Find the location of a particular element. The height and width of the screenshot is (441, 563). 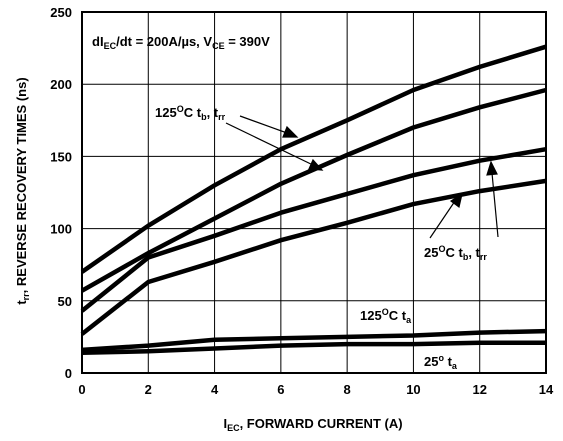

label-125-ta: 125OC ta is located at coordinates (386, 316).